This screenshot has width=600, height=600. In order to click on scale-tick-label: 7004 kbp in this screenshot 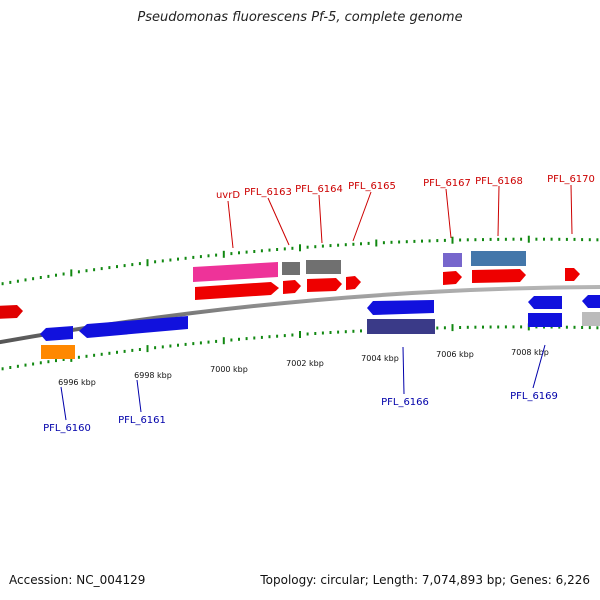, I will do `click(380, 358)`.